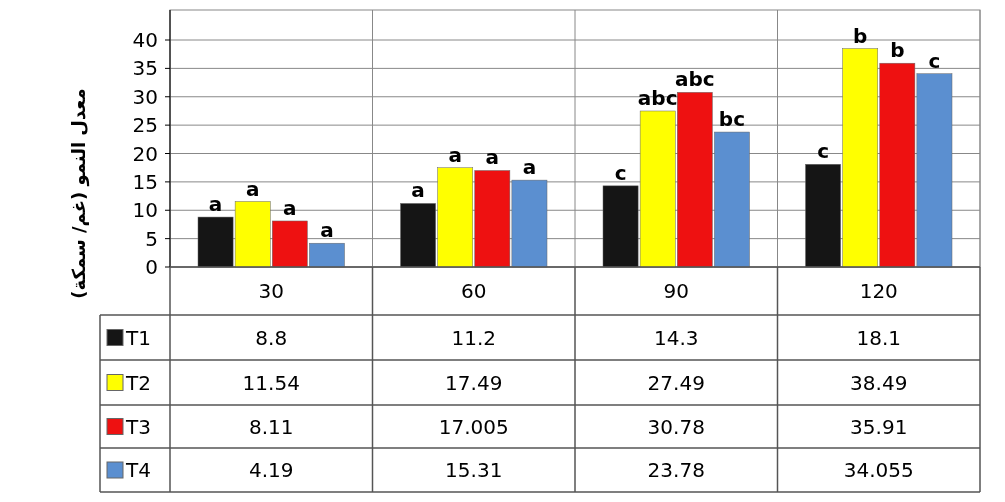 Image resolution: width=1005 pixels, height=502 pixels. What do you see at coordinates (271, 426) in the screenshot?
I see `data-label: 8.11` at bounding box center [271, 426].